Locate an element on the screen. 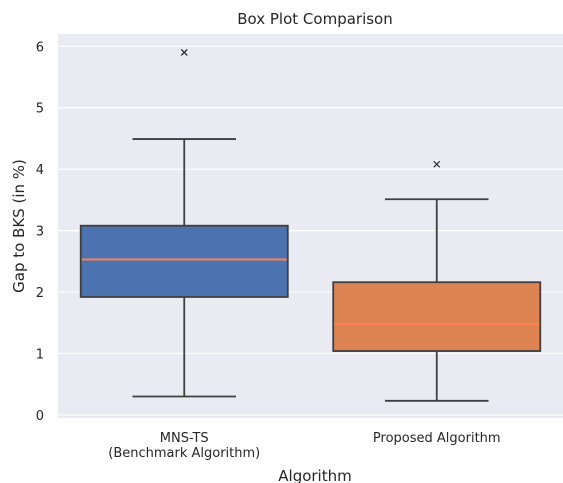 This screenshot has width=563, height=483. y-tick-label: 2 is located at coordinates (40, 293).